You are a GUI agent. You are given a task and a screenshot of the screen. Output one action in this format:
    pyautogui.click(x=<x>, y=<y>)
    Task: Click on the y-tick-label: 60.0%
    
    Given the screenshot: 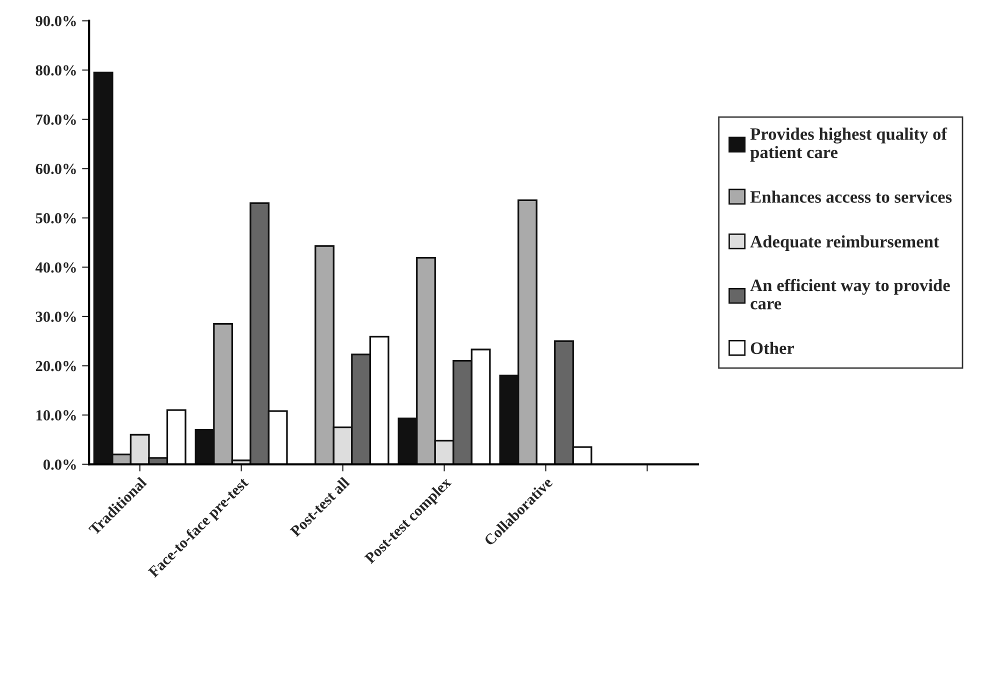 What is the action you would take?
    pyautogui.click(x=56, y=169)
    